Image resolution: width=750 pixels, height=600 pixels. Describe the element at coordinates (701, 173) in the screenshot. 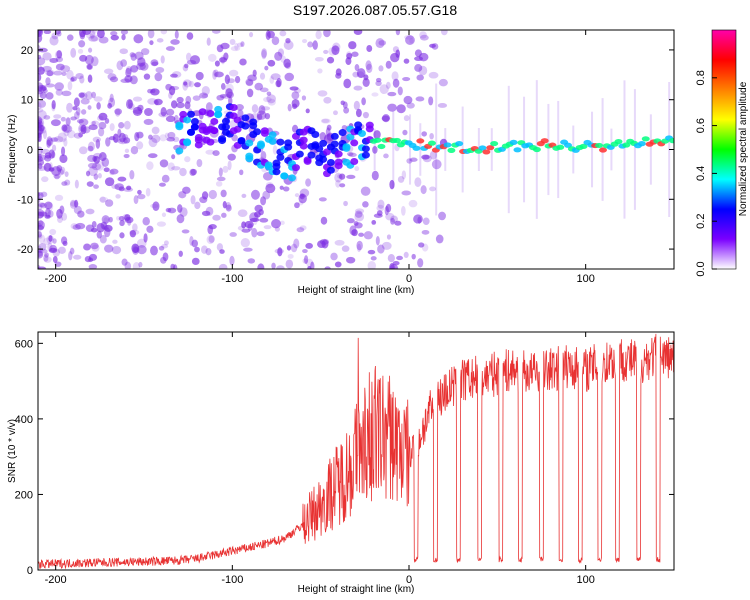

I see `colorbar-tick-label: 0.4` at that location.